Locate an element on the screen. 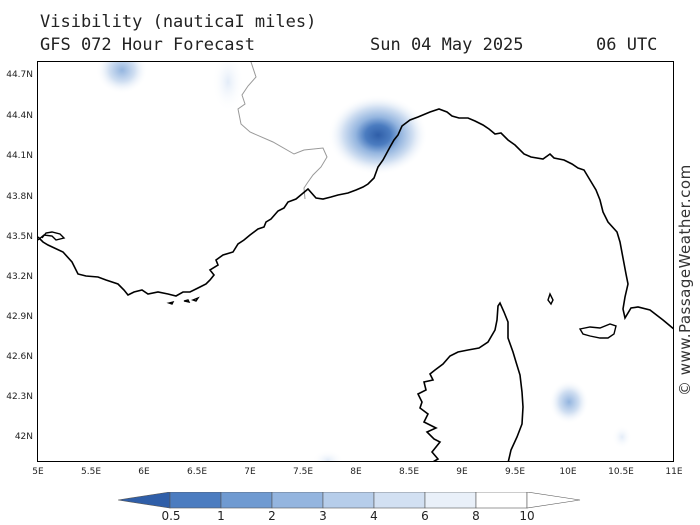 Image resolution: width=700 pixels, height=525 pixels. x-tick-label: 11E is located at coordinates (674, 472).